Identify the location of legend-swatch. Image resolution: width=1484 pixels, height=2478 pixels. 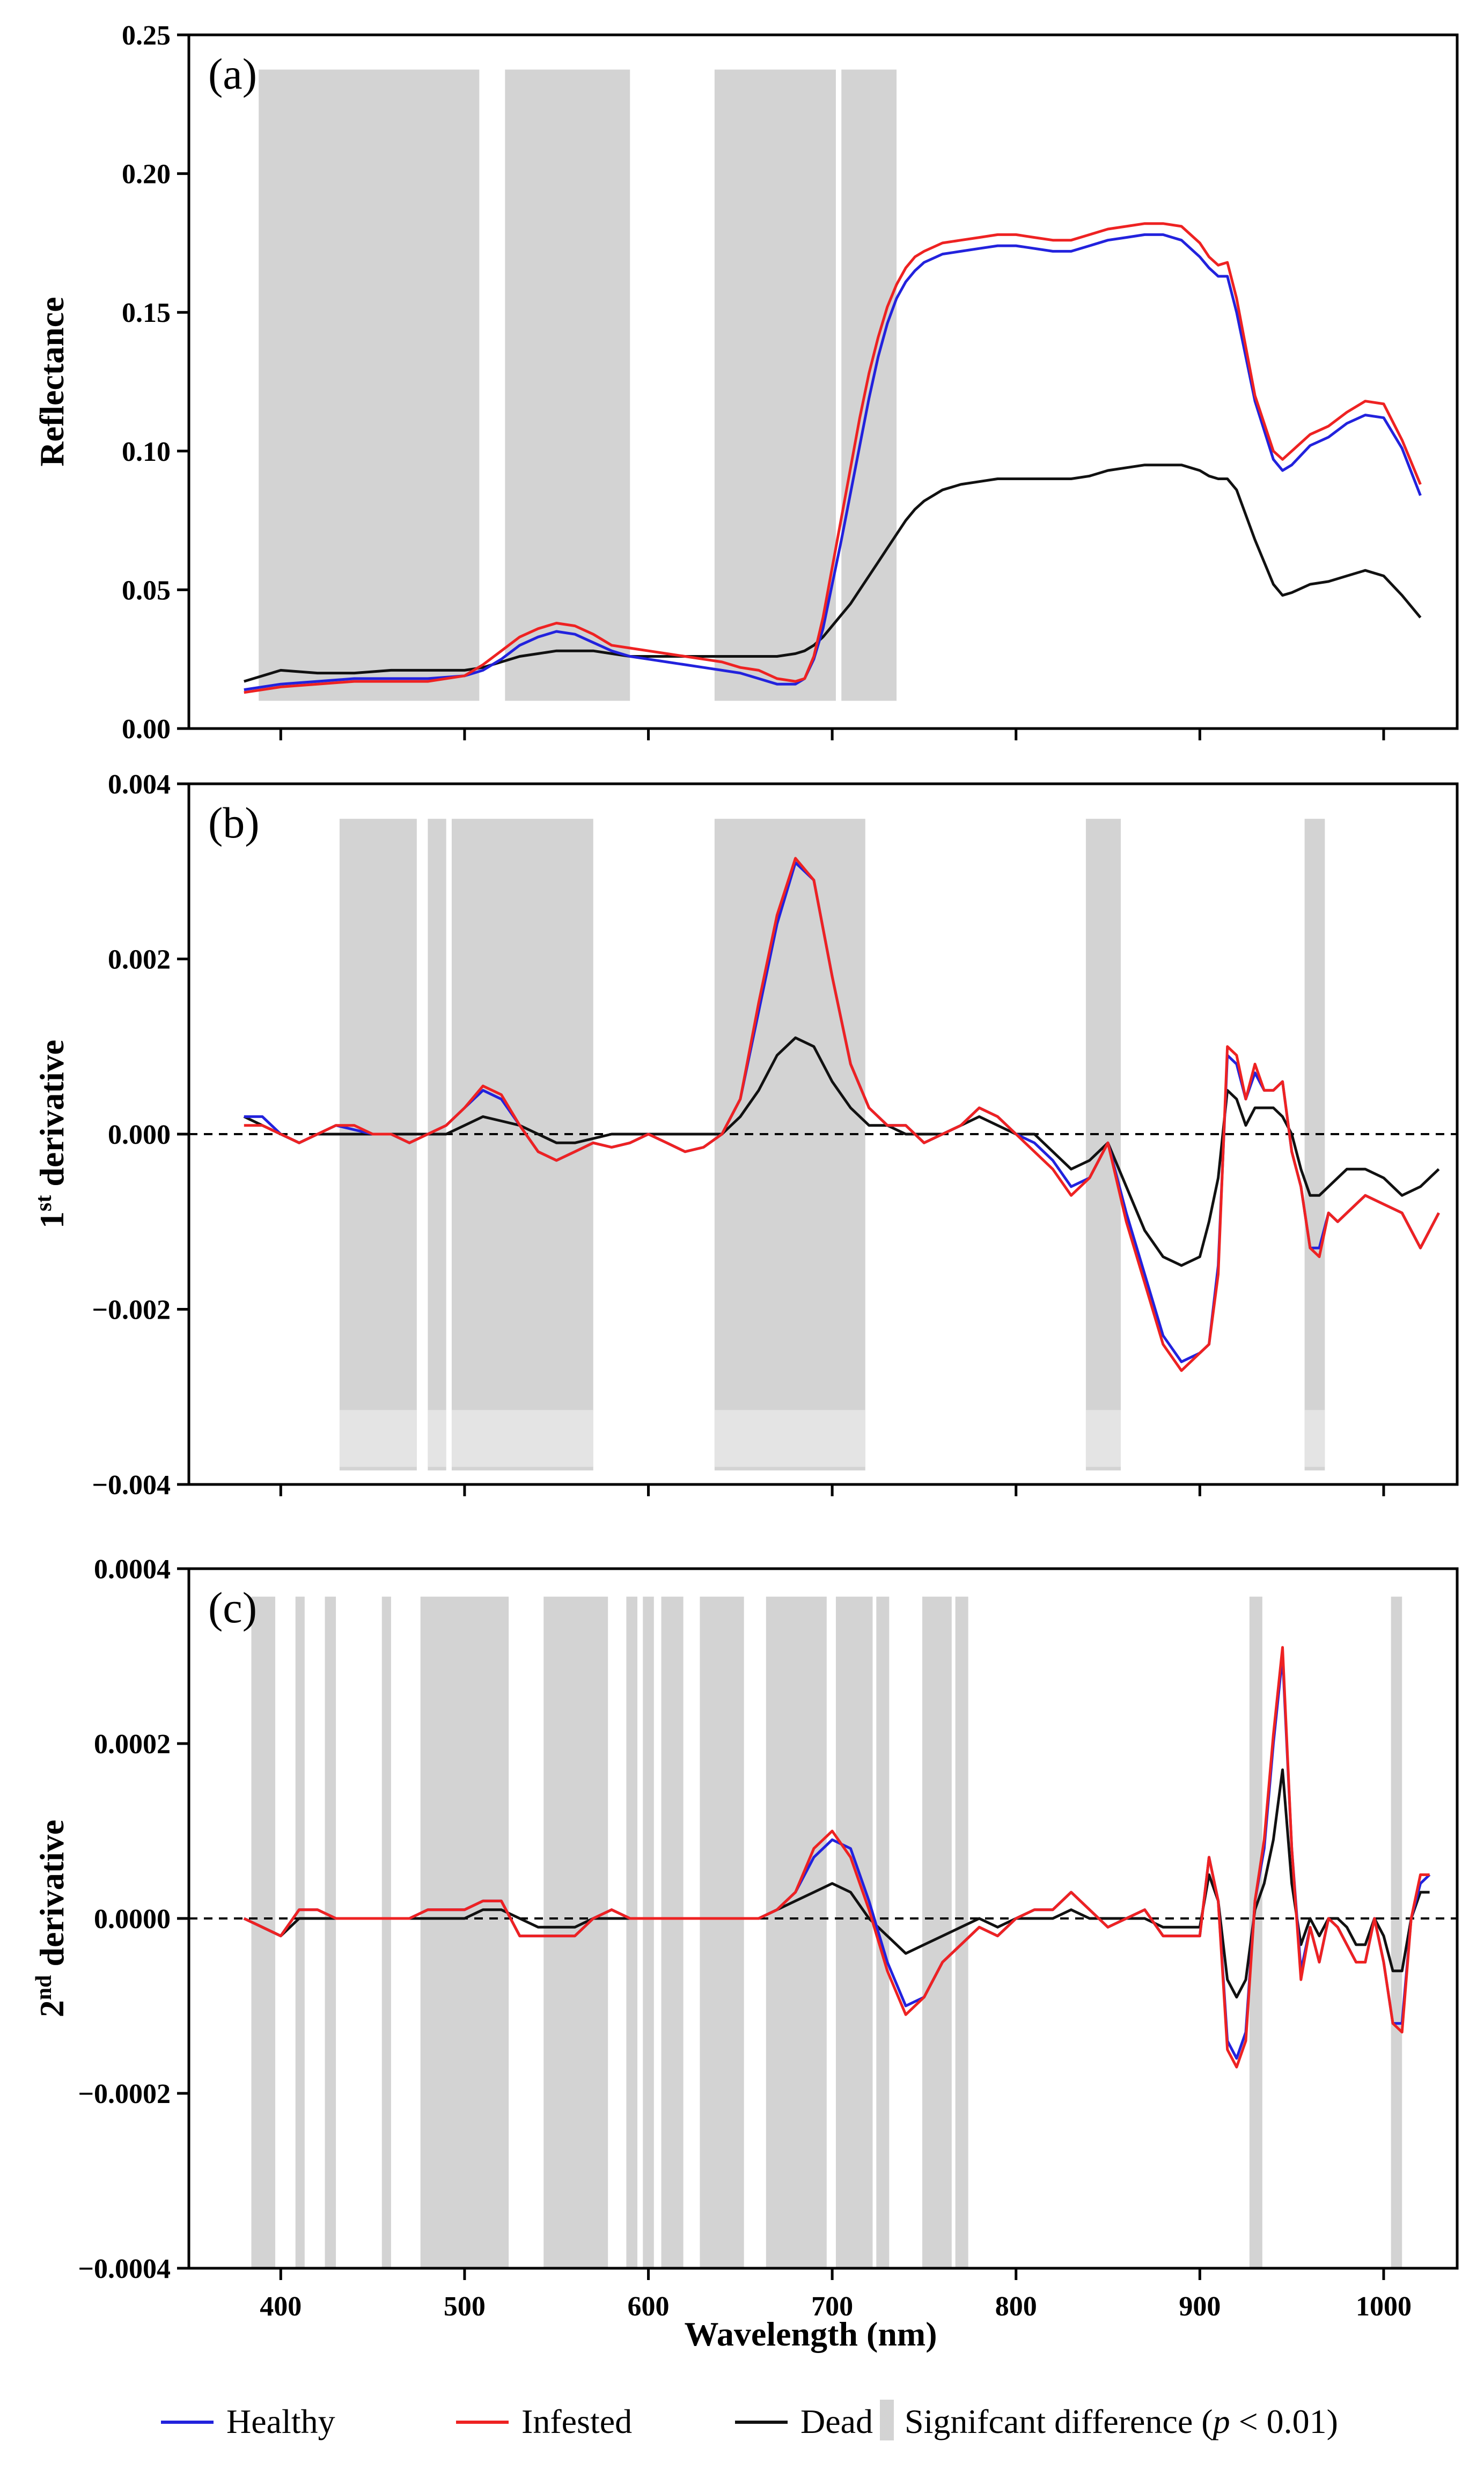
(887, 2420).